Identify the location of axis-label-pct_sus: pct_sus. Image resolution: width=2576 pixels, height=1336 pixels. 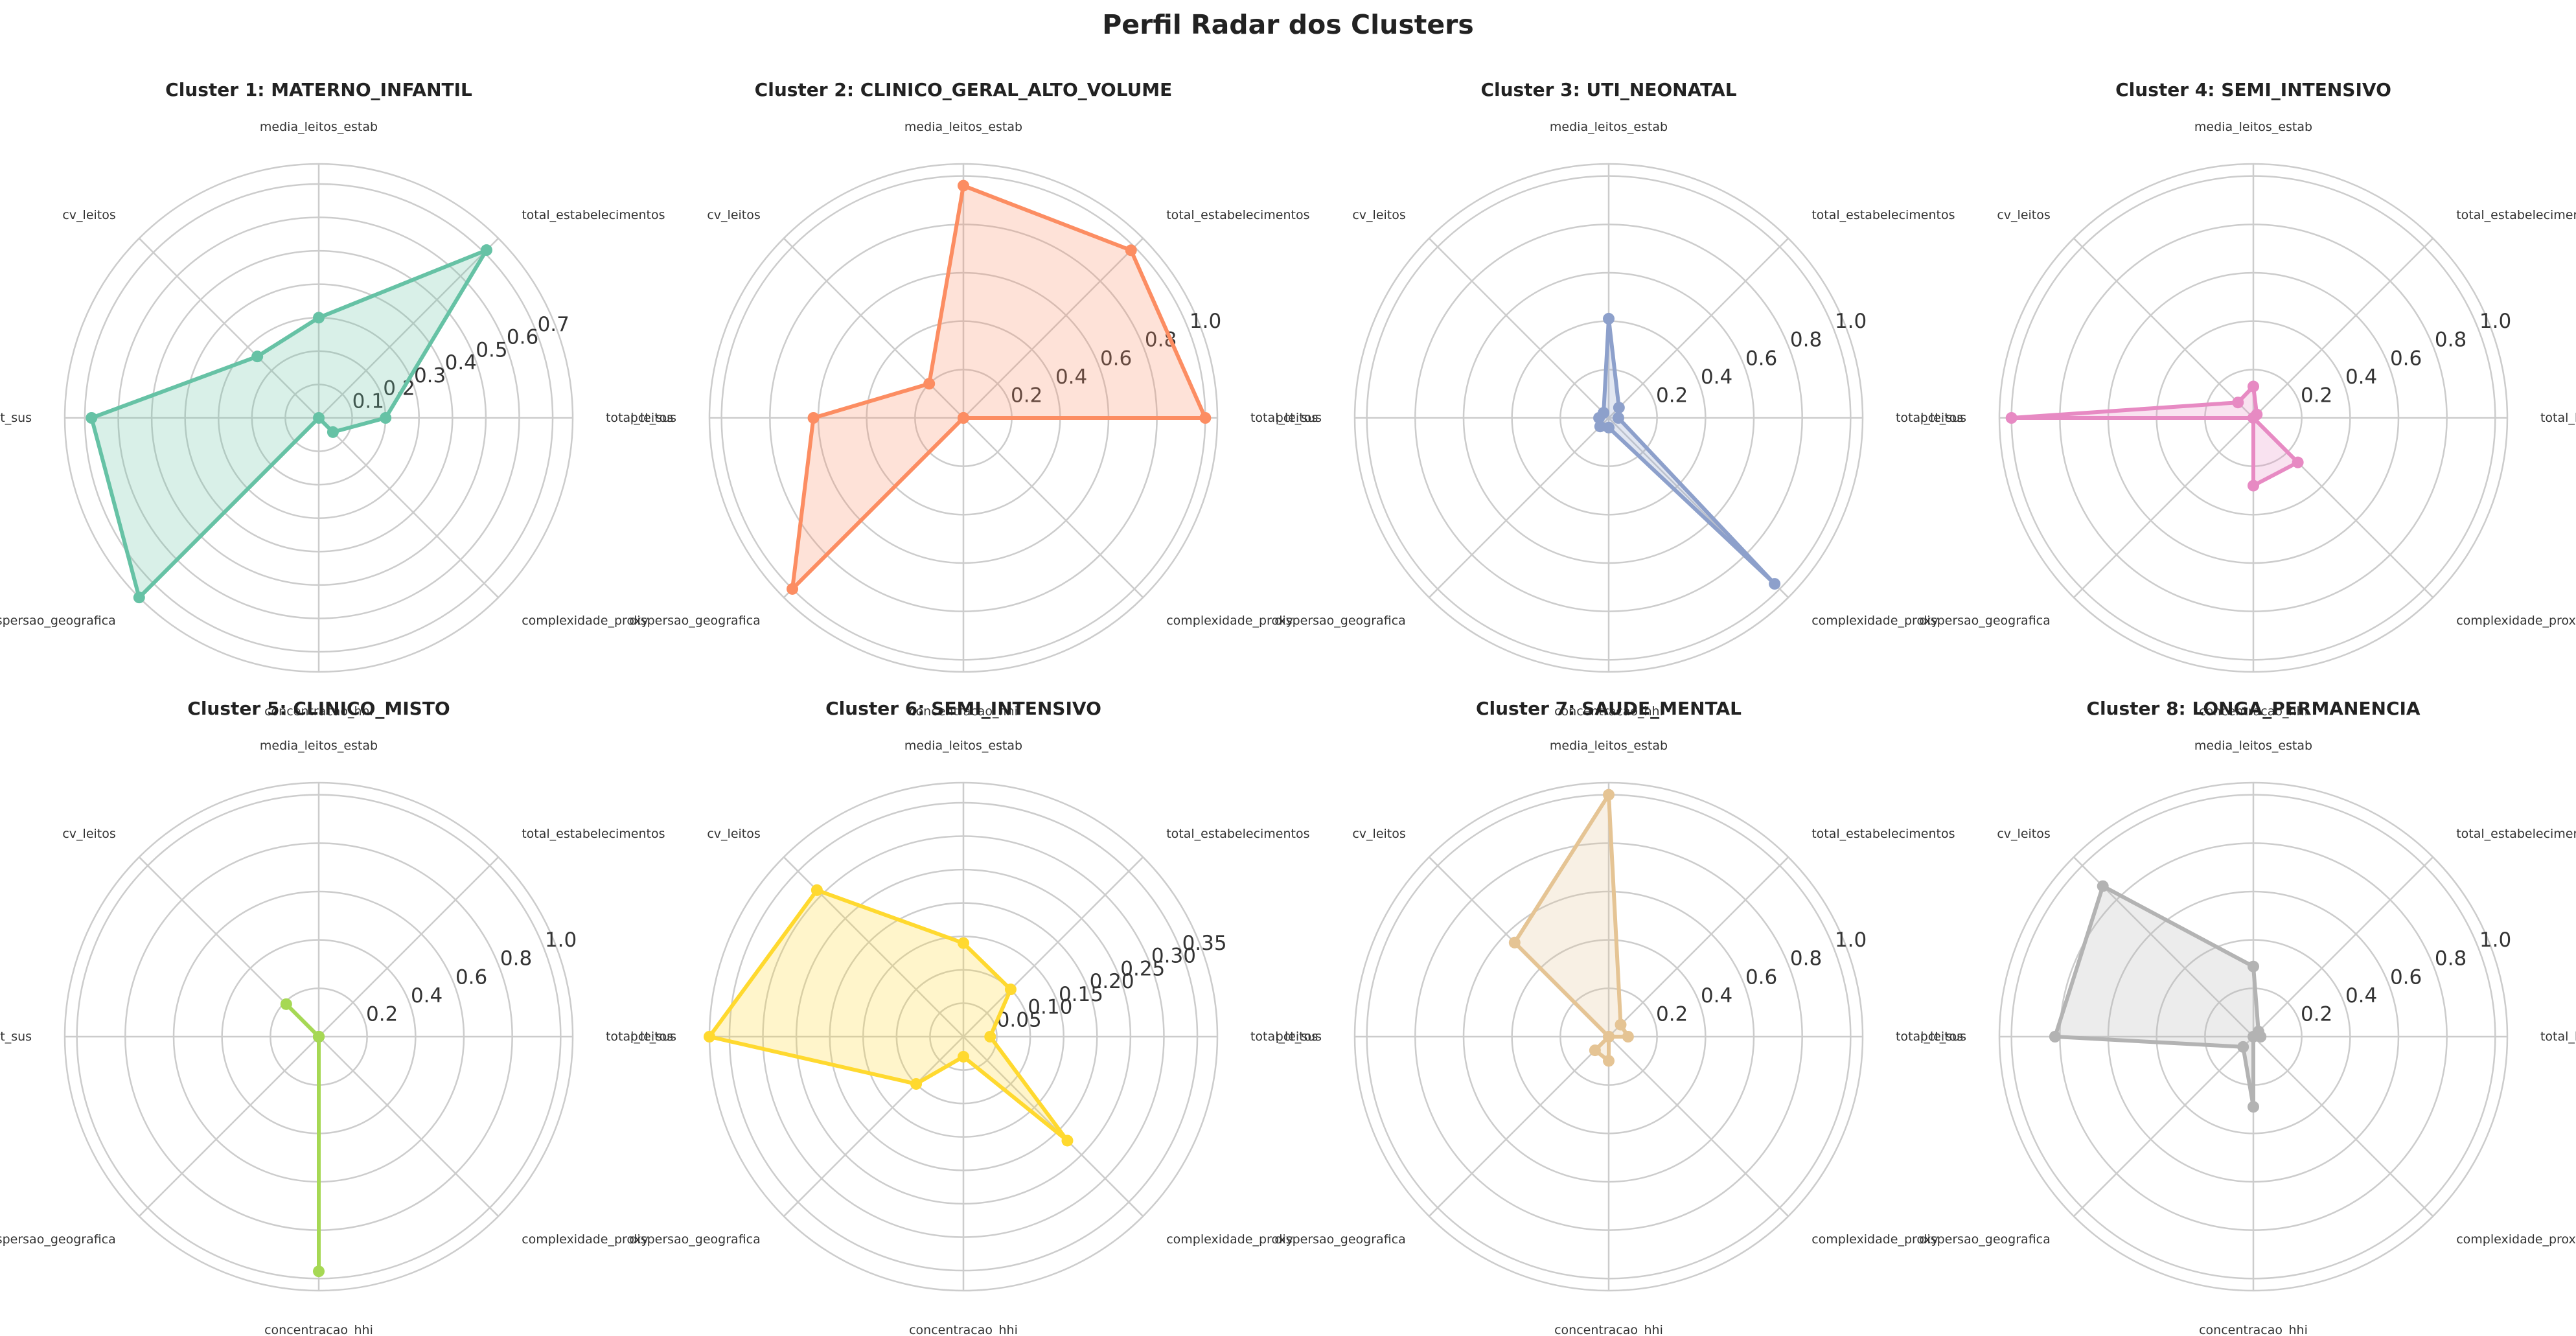
(1299, 1037).